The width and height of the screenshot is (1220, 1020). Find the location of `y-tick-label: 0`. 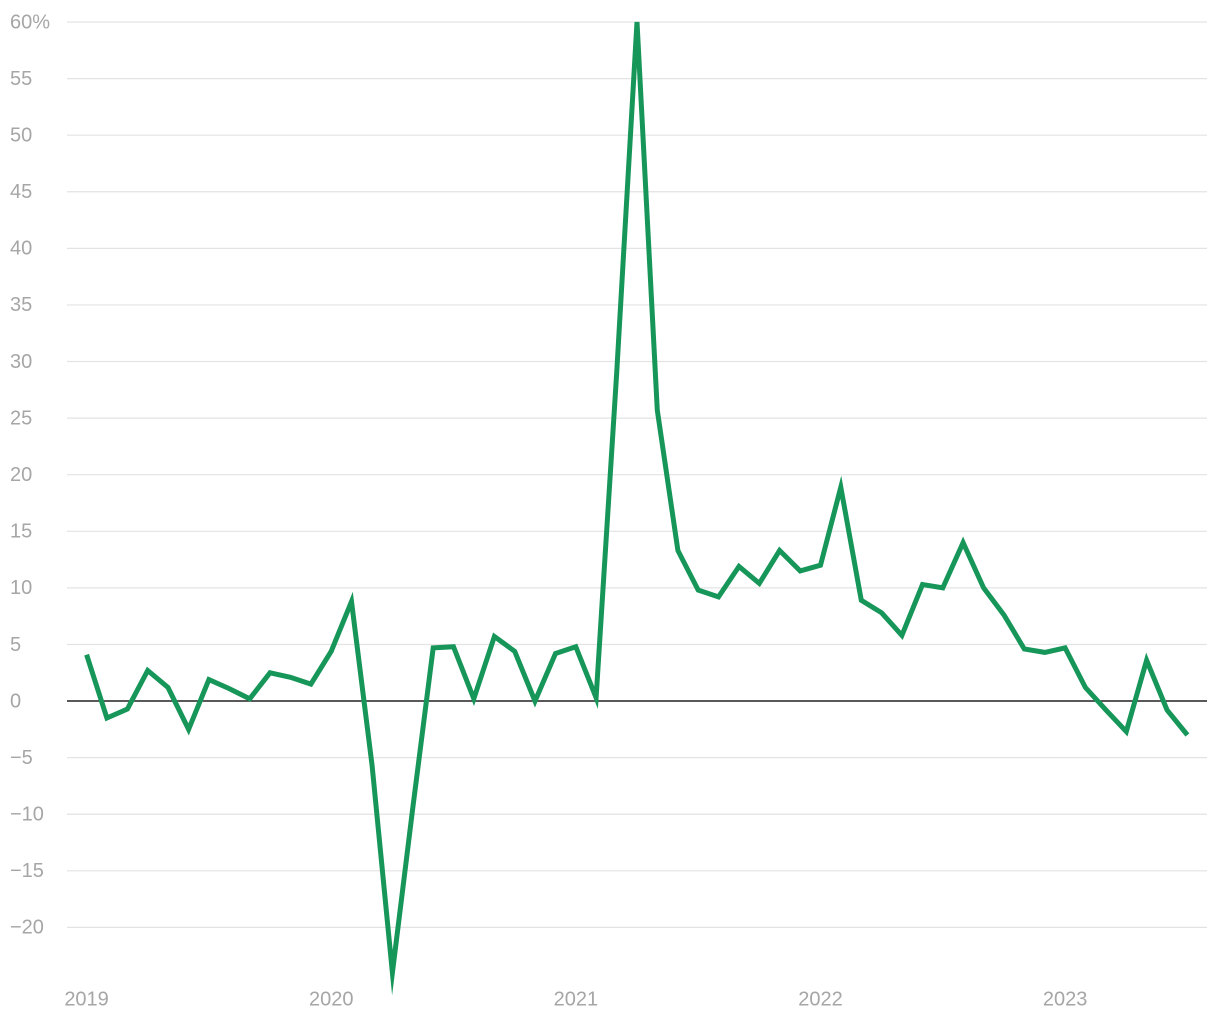

y-tick-label: 0 is located at coordinates (15, 701).